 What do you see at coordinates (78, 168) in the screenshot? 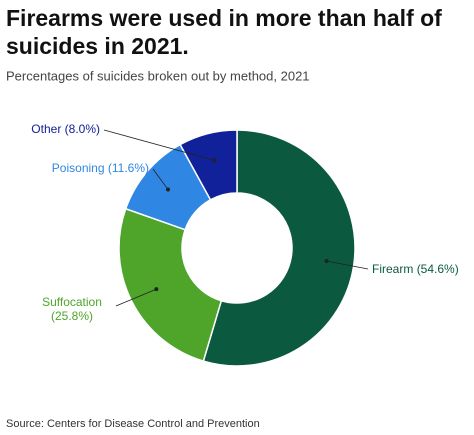
I see `category-name: Poisoning` at bounding box center [78, 168].